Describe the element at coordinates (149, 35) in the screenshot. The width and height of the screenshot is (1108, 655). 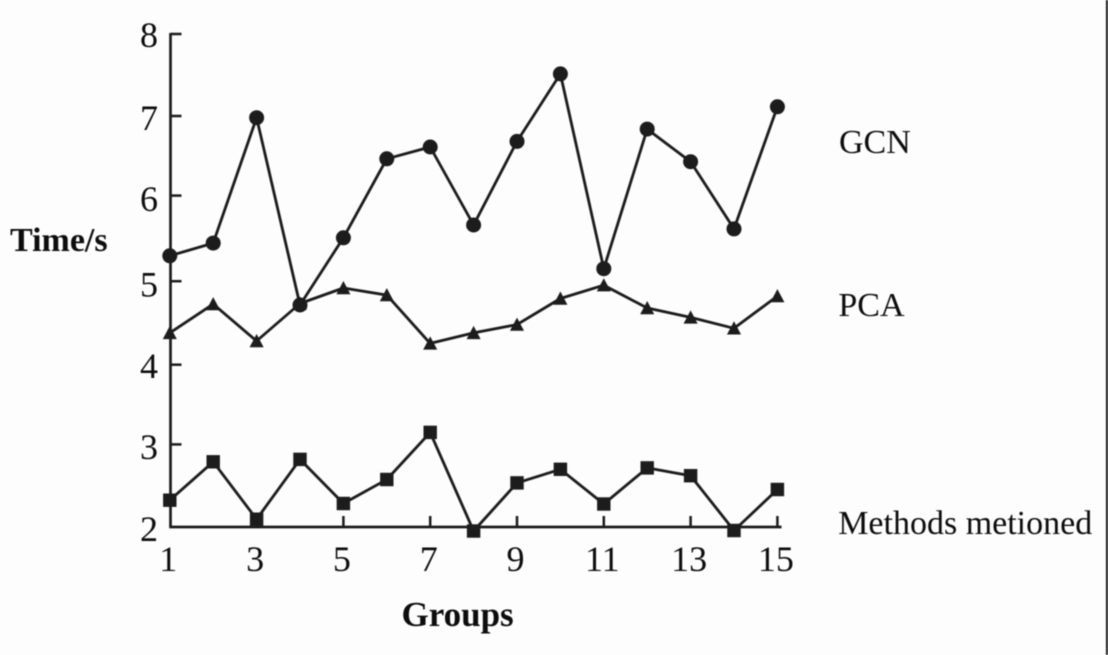
I see `svg-text: 8` at that location.